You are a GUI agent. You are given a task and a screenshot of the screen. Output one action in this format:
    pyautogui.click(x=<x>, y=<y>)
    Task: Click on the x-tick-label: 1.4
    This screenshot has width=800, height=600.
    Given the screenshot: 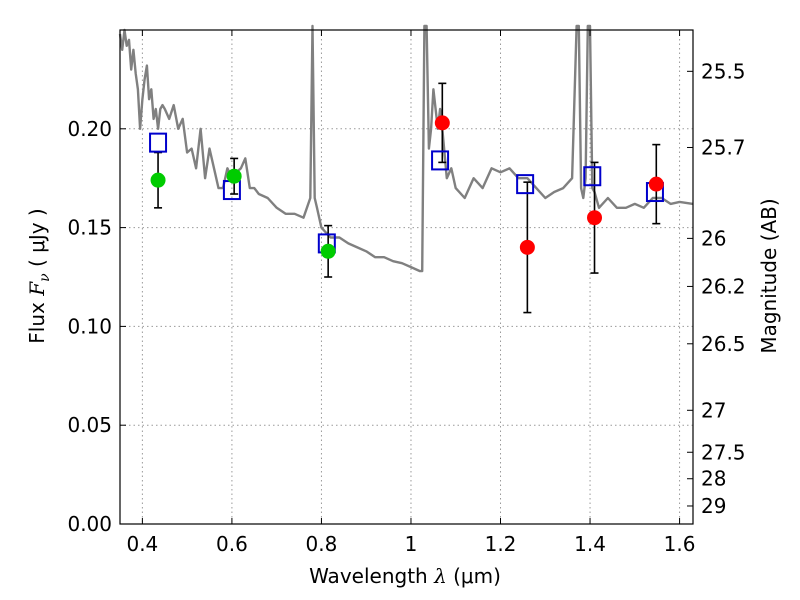 What is the action you would take?
    pyautogui.click(x=590, y=544)
    